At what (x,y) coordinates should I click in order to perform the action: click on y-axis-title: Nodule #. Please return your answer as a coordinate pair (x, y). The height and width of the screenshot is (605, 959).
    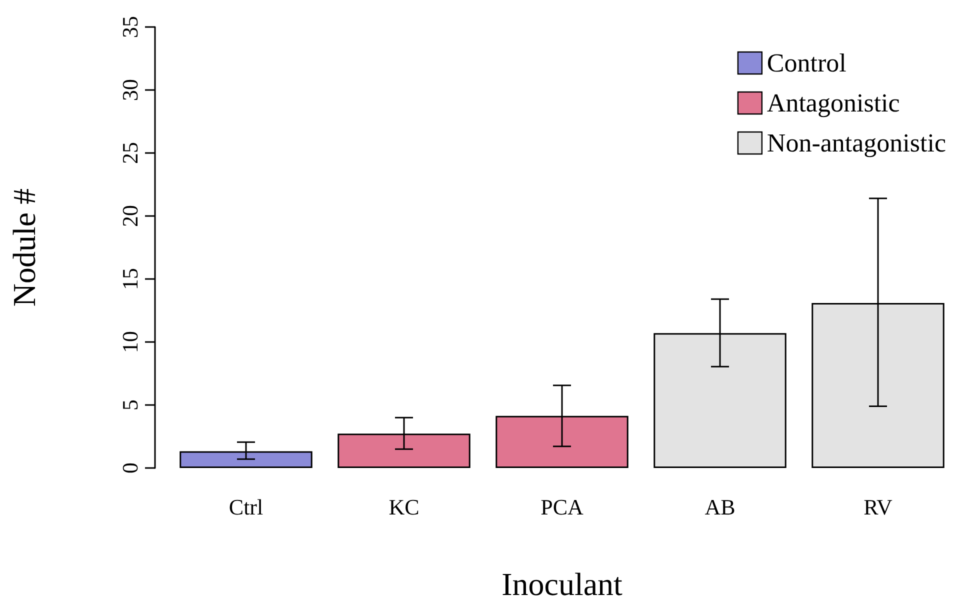
    Looking at the image, I should click on (24, 247).